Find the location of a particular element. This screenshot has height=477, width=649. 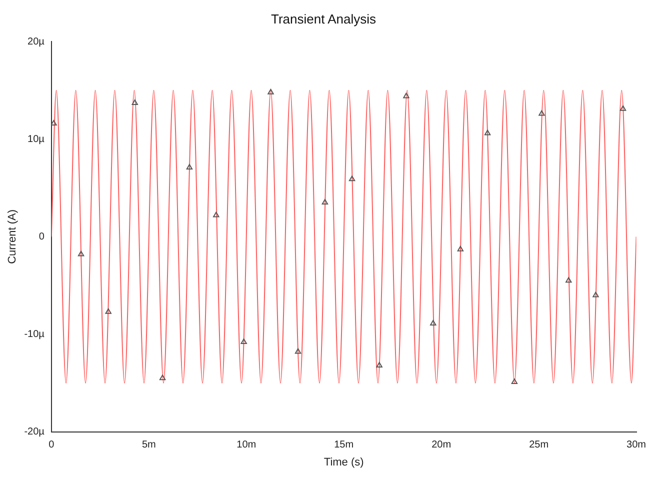

x-tick-label: 30m is located at coordinates (636, 445).